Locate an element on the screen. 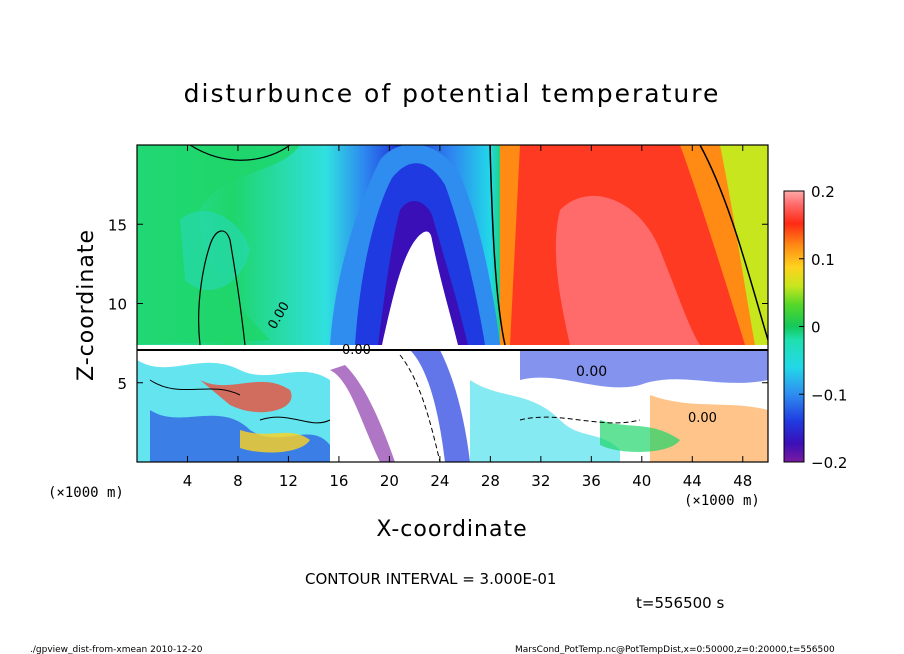 This screenshot has height=654, width=904. x-tick-label: 12 is located at coordinates (288, 481).